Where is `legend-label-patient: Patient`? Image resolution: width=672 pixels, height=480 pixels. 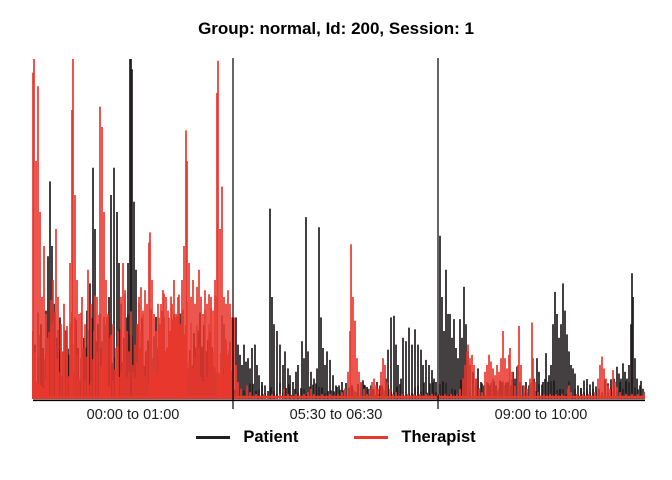
legend-label-patient: Patient is located at coordinates (271, 437).